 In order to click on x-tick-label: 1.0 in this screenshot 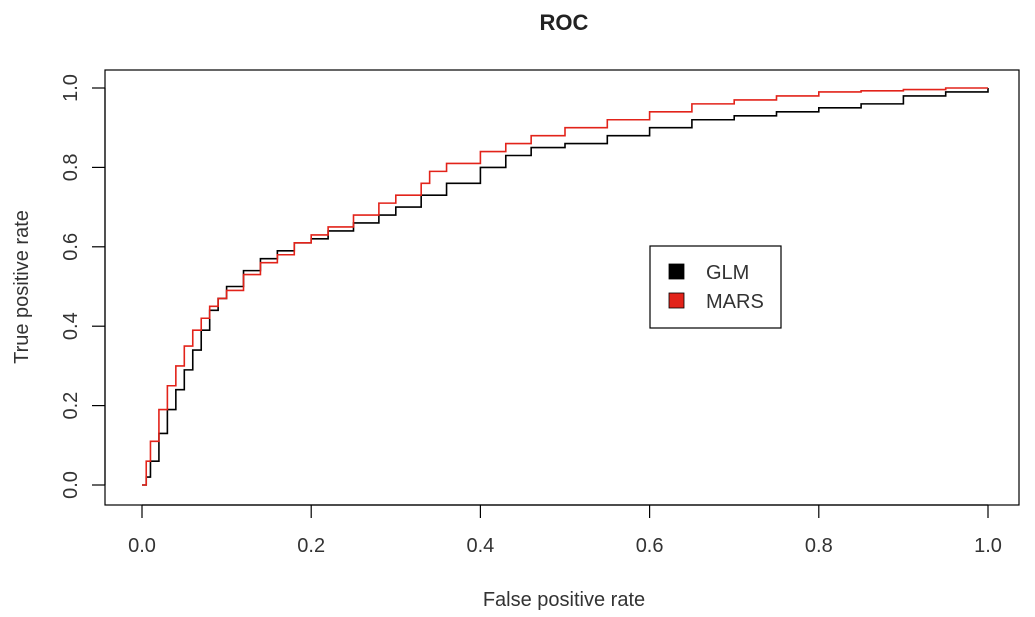, I will do `click(988, 546)`.